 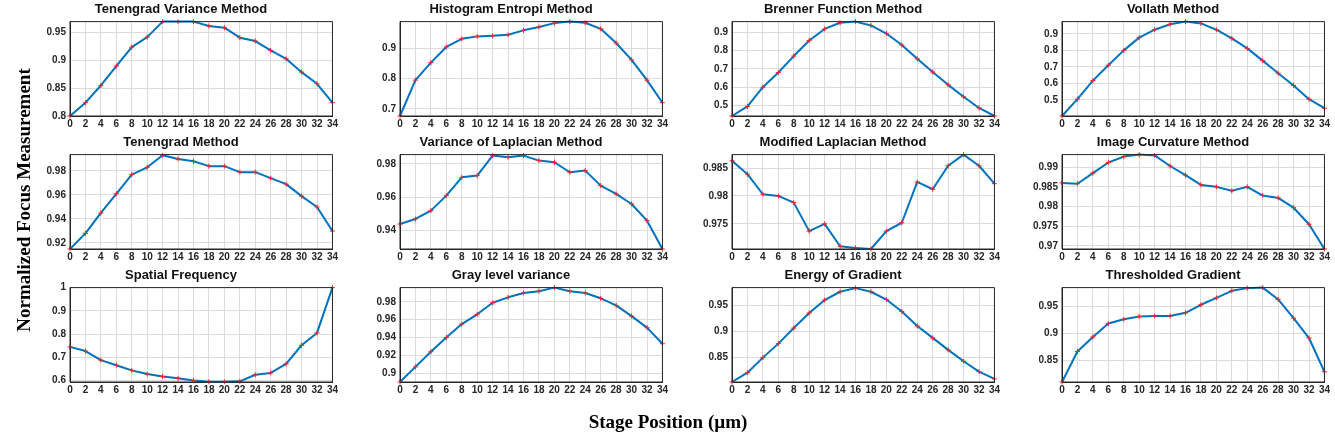 I want to click on y-tick-label: 1, so click(x=63, y=287).